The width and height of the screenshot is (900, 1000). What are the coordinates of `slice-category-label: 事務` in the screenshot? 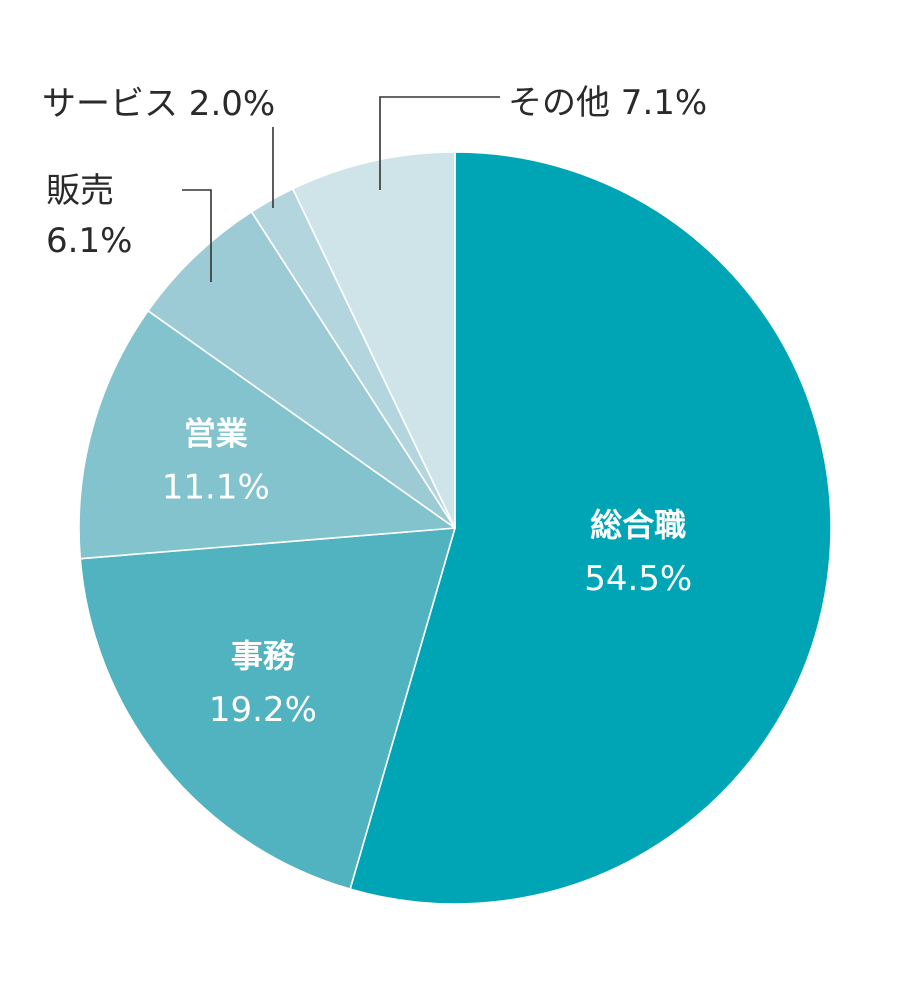 It's located at (263, 656).